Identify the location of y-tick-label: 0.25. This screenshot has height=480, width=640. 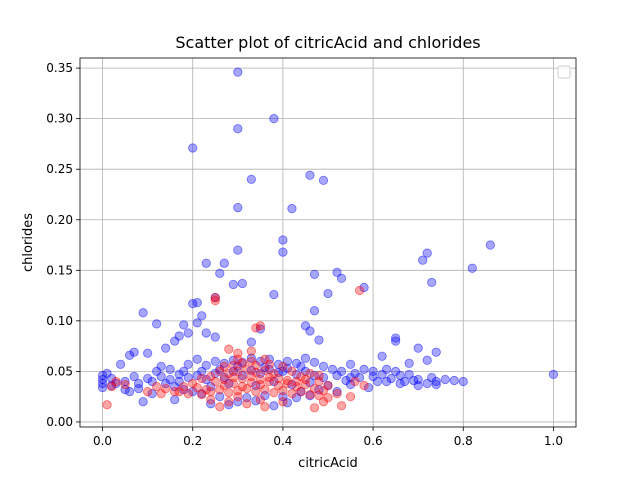
(59, 169).